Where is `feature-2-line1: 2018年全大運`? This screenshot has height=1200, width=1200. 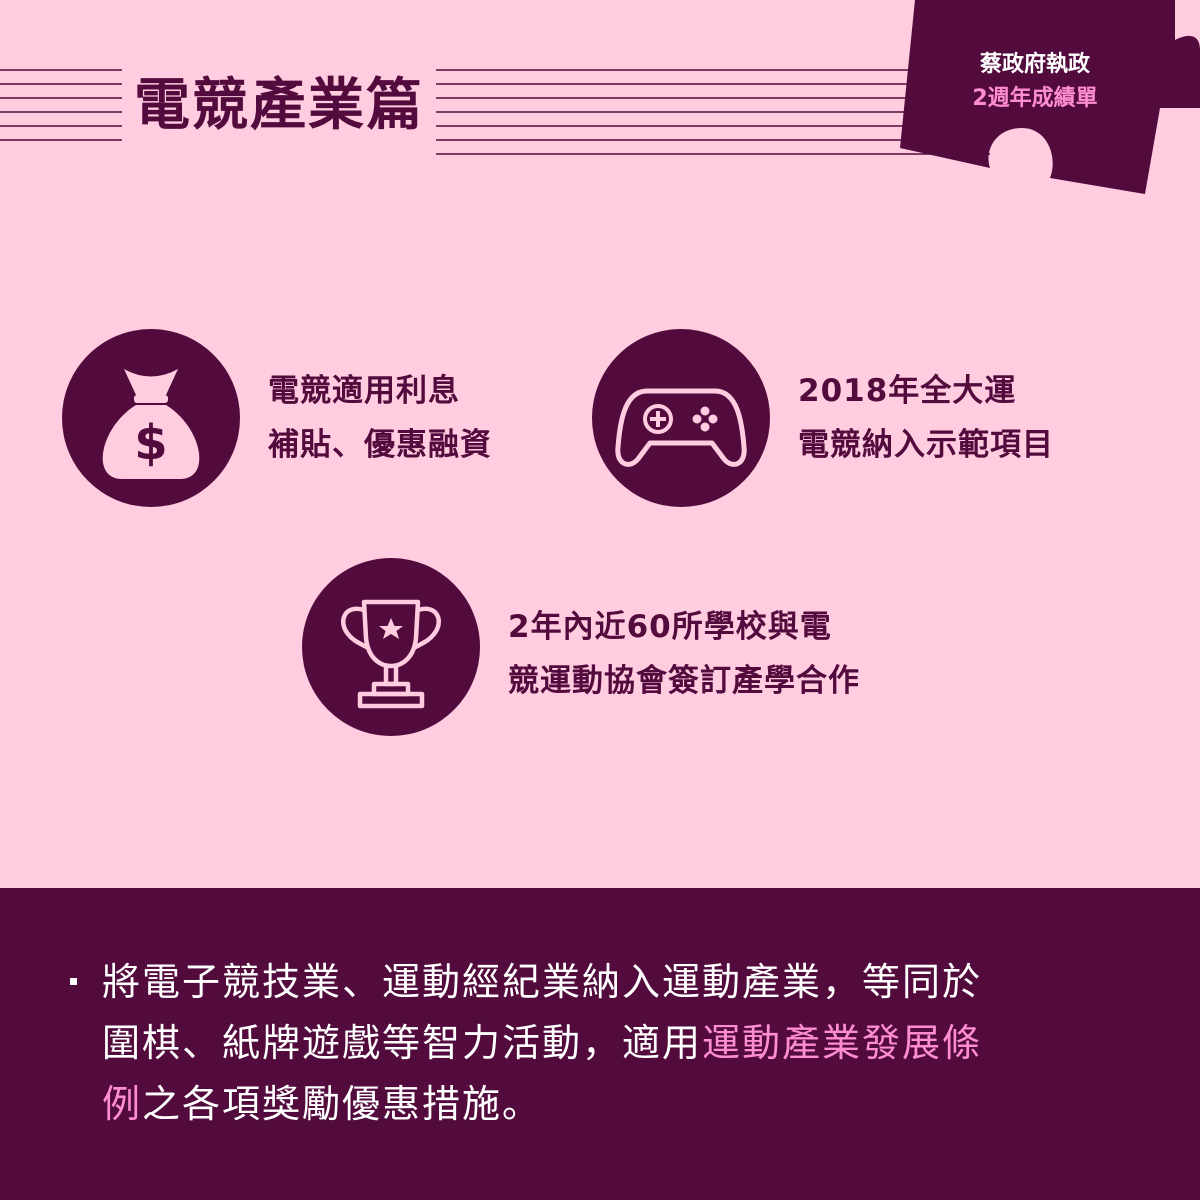 feature-2-line1: 2018年全大運 is located at coordinates (907, 391).